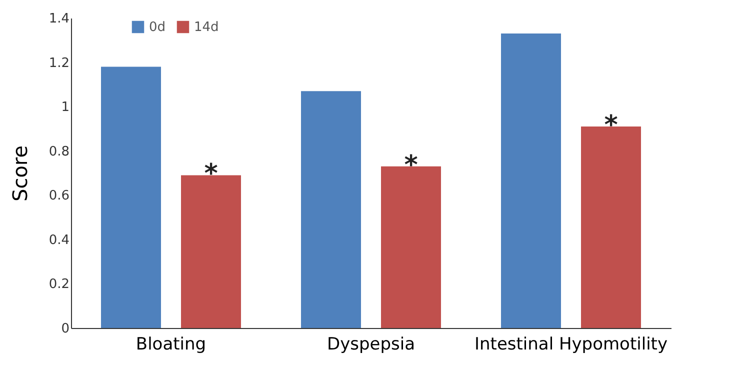 This screenshot has height=391, width=743. Describe the element at coordinates (59, 152) in the screenshot. I see `y-tick-label: 0.8` at that location.